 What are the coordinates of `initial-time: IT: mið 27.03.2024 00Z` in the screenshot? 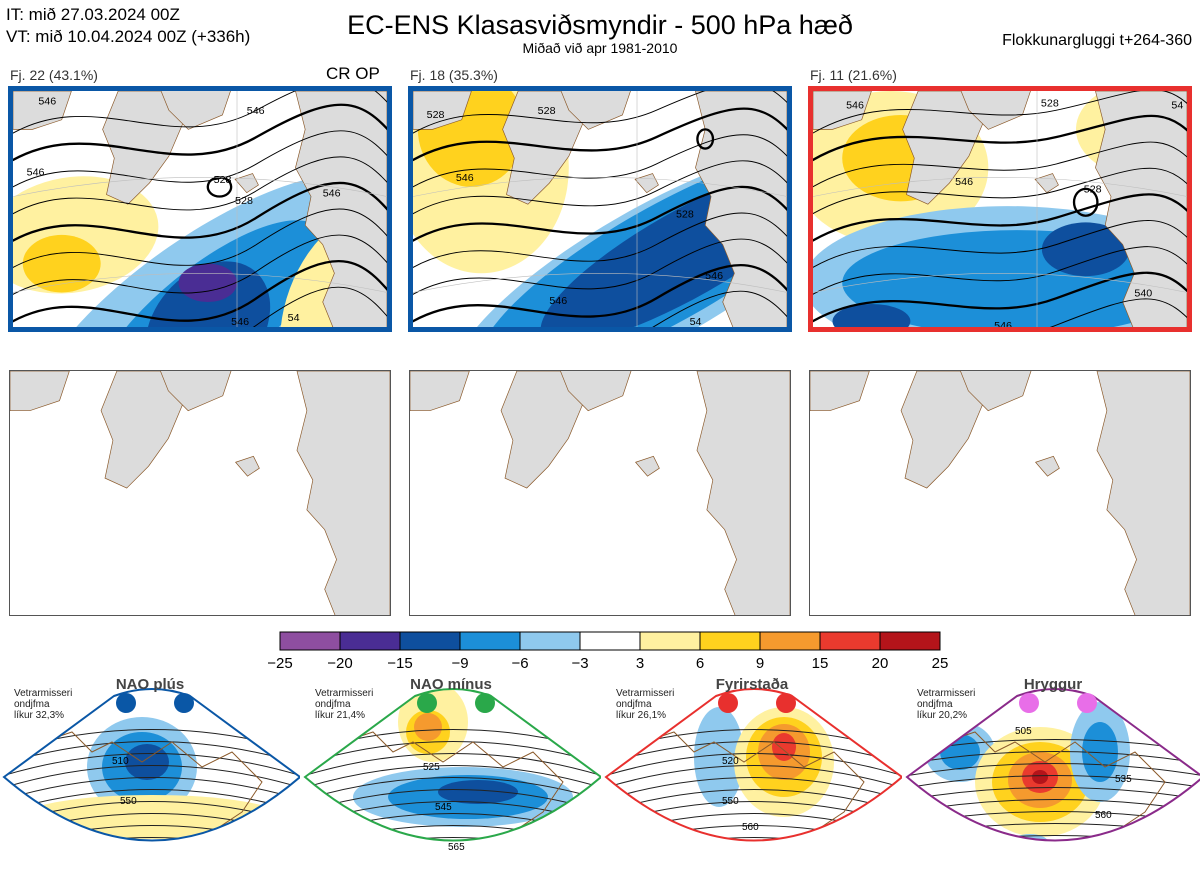 It's located at (93, 14).